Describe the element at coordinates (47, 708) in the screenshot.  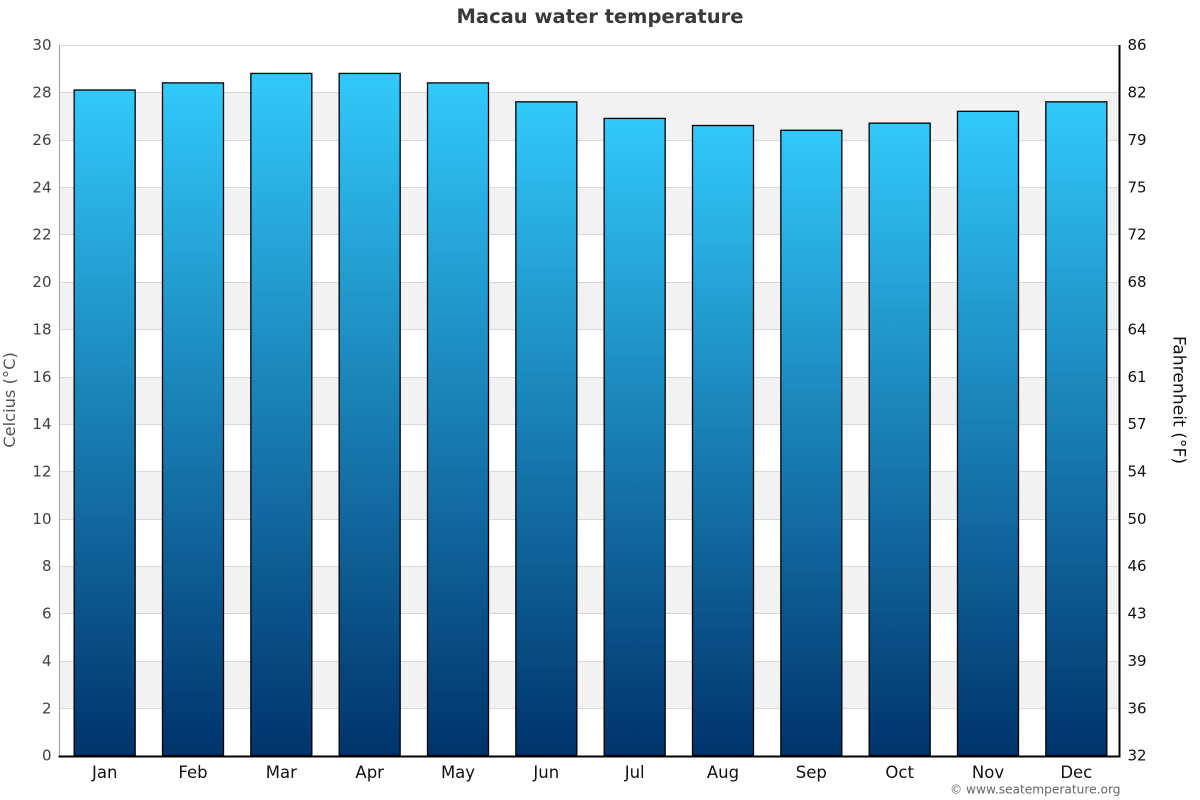
I see `left-tick-label: 2` at that location.